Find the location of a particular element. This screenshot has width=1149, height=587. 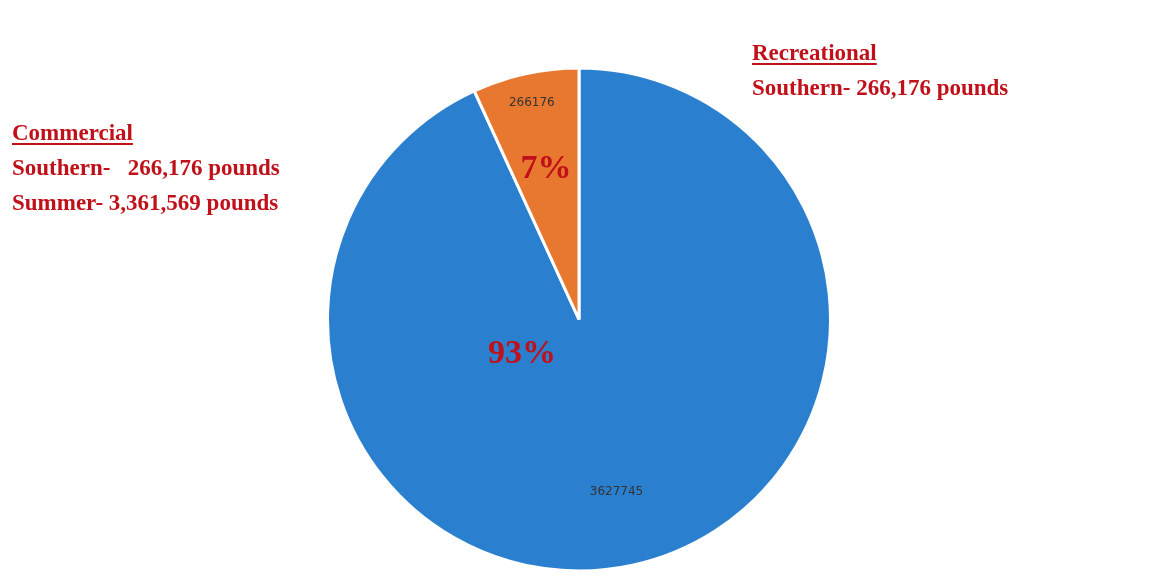

text: 93% is located at coordinates (522, 351).